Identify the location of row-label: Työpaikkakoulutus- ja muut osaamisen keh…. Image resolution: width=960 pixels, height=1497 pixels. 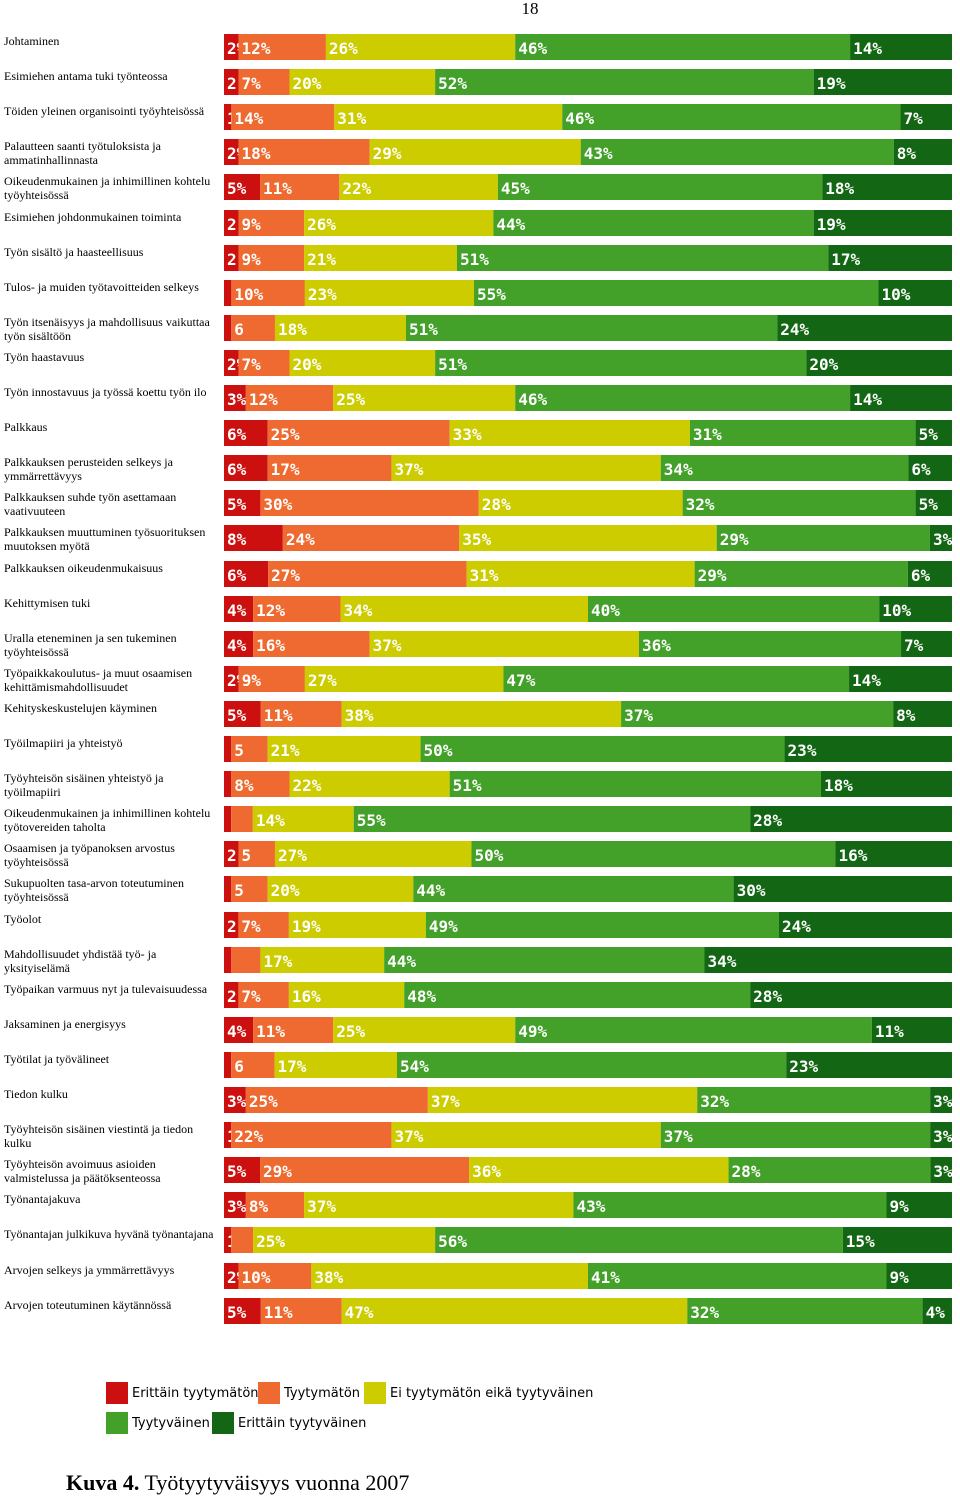
(98, 680).